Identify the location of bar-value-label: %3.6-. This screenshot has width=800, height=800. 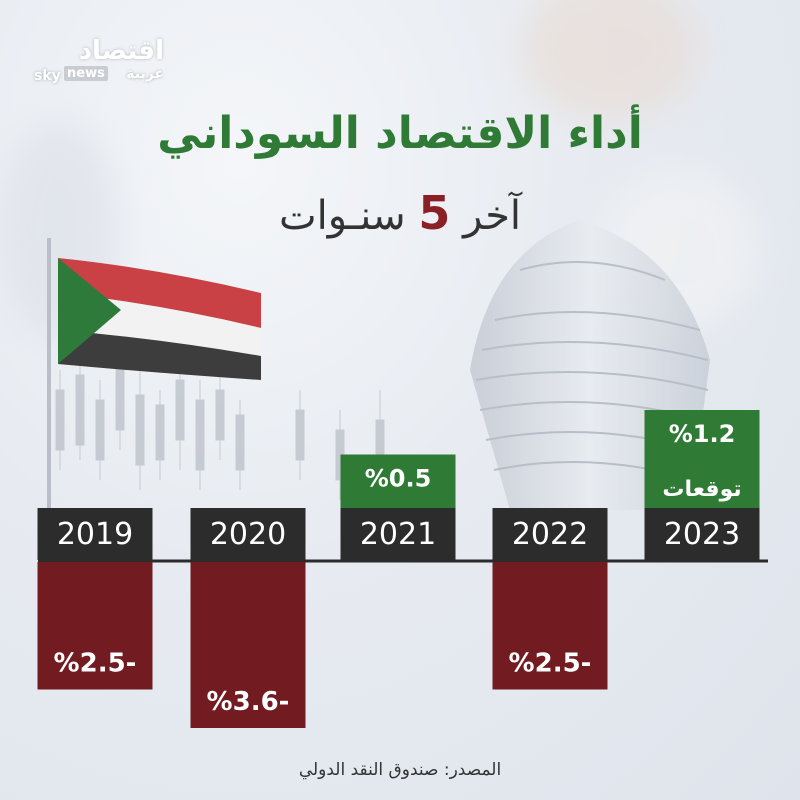
(248, 702).